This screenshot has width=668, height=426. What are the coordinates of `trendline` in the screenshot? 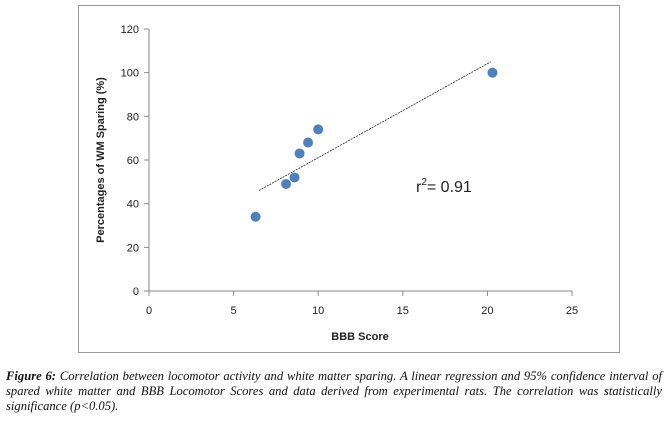 It's located at (374, 126).